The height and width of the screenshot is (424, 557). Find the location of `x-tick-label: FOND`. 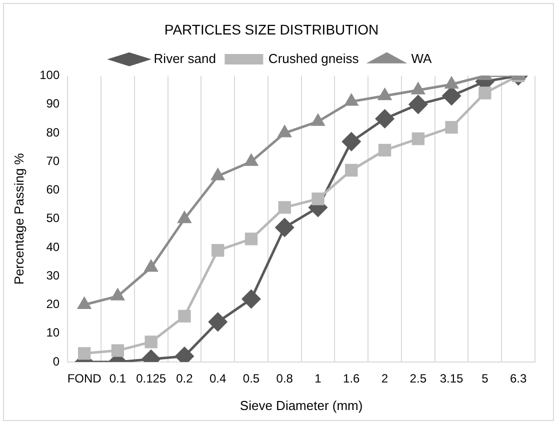

x-tick-label: FOND is located at coordinates (84, 379).